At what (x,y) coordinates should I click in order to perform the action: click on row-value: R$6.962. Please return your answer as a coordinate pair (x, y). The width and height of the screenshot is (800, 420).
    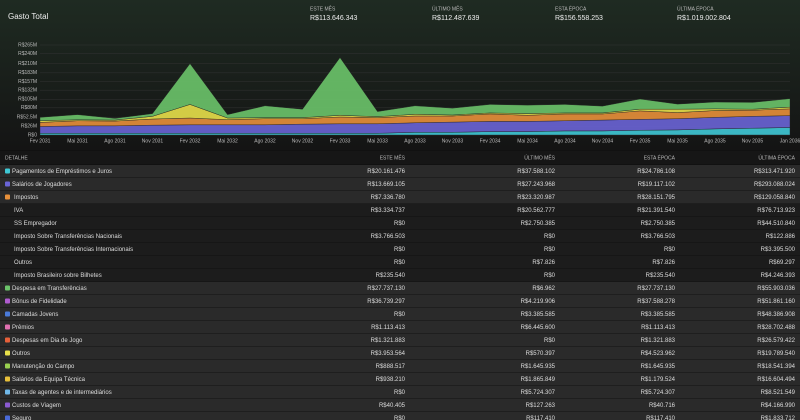
    Looking at the image, I should click on (543, 289).